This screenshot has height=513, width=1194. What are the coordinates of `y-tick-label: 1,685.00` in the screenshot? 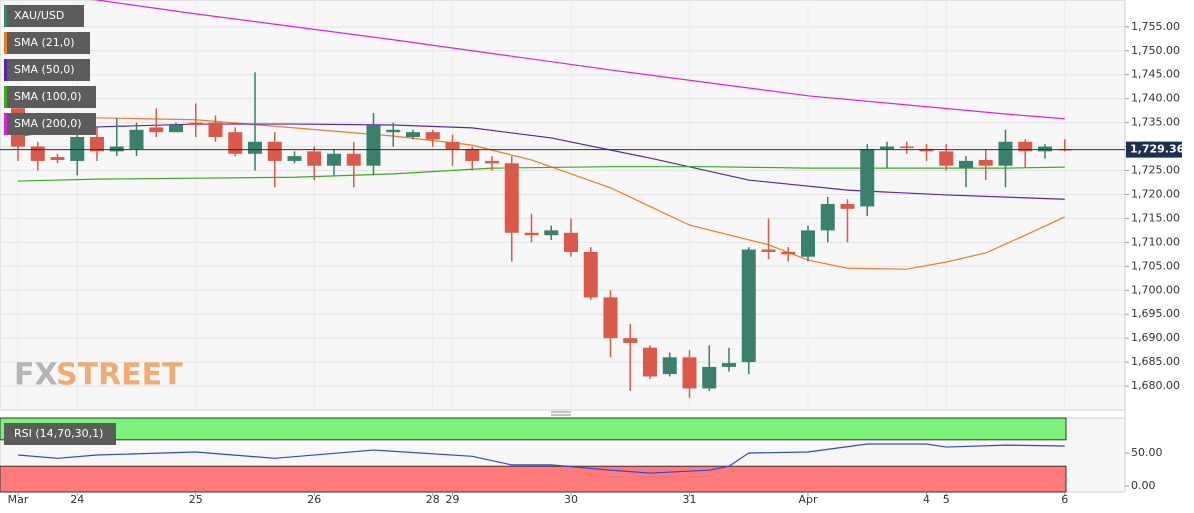 It's located at (1155, 361).